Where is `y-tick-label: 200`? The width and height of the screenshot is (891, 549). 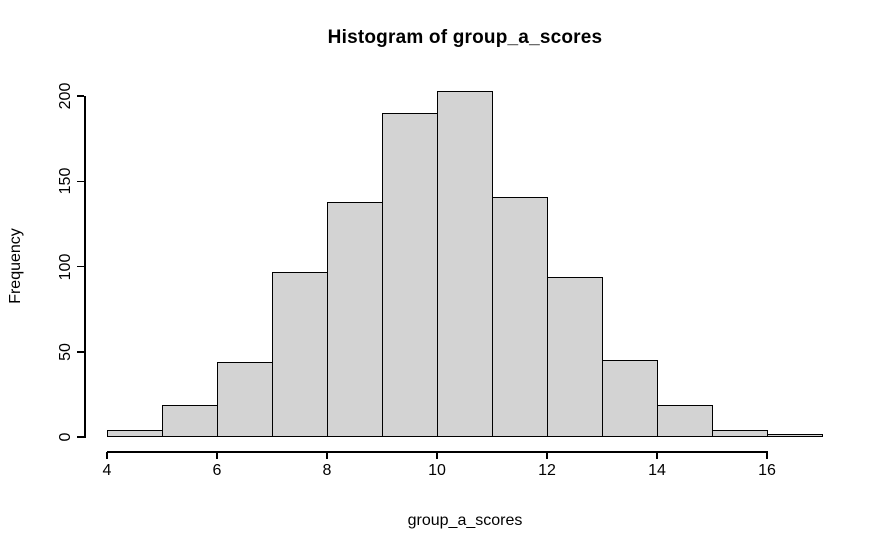 y-tick-label: 200 is located at coordinates (65, 96).